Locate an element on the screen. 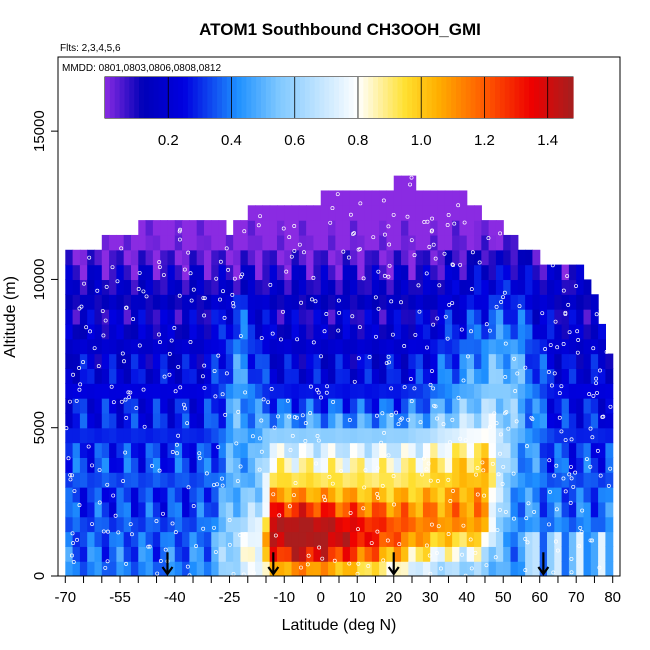 The image size is (650, 650). colorbar-tick-label: 1.0 is located at coordinates (421, 140).